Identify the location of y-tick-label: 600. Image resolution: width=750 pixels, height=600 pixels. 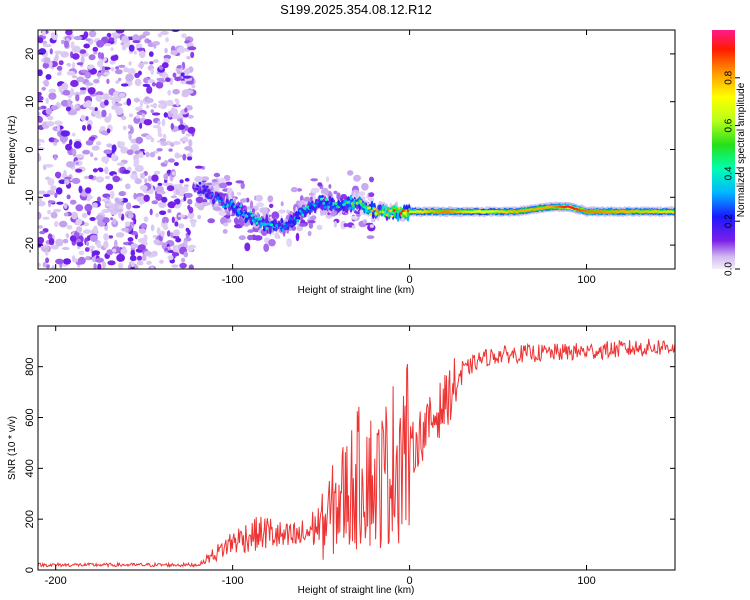
(30, 417).